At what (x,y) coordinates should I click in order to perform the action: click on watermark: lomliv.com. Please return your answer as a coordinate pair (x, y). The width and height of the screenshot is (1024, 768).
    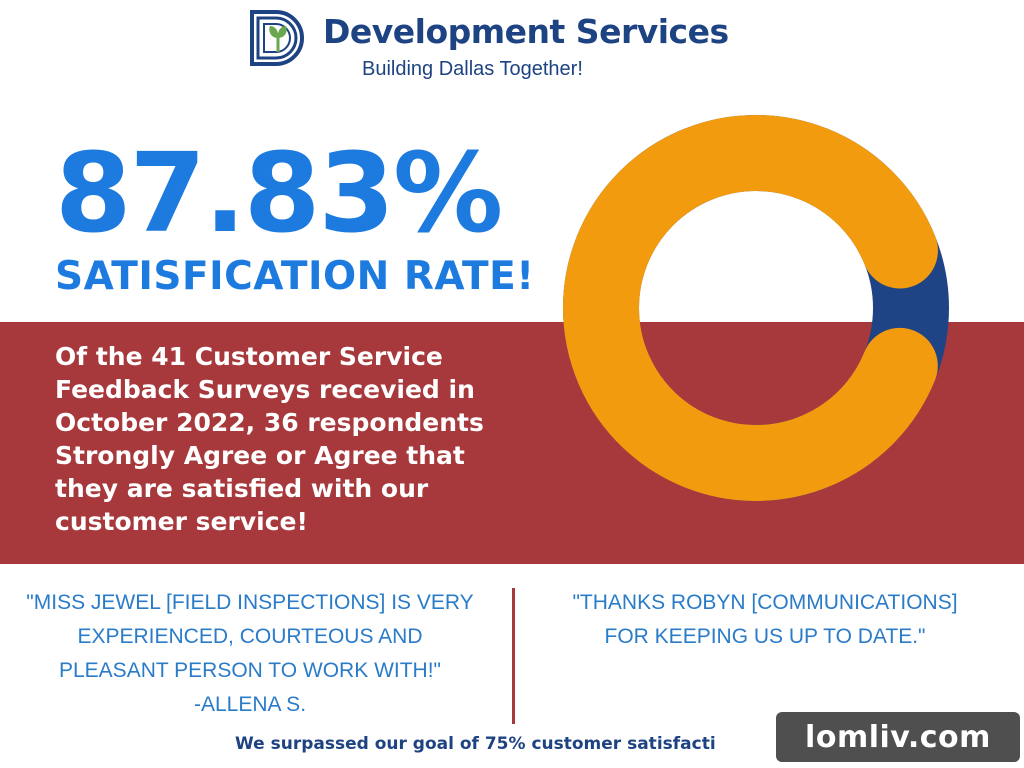
    Looking at the image, I should click on (898, 737).